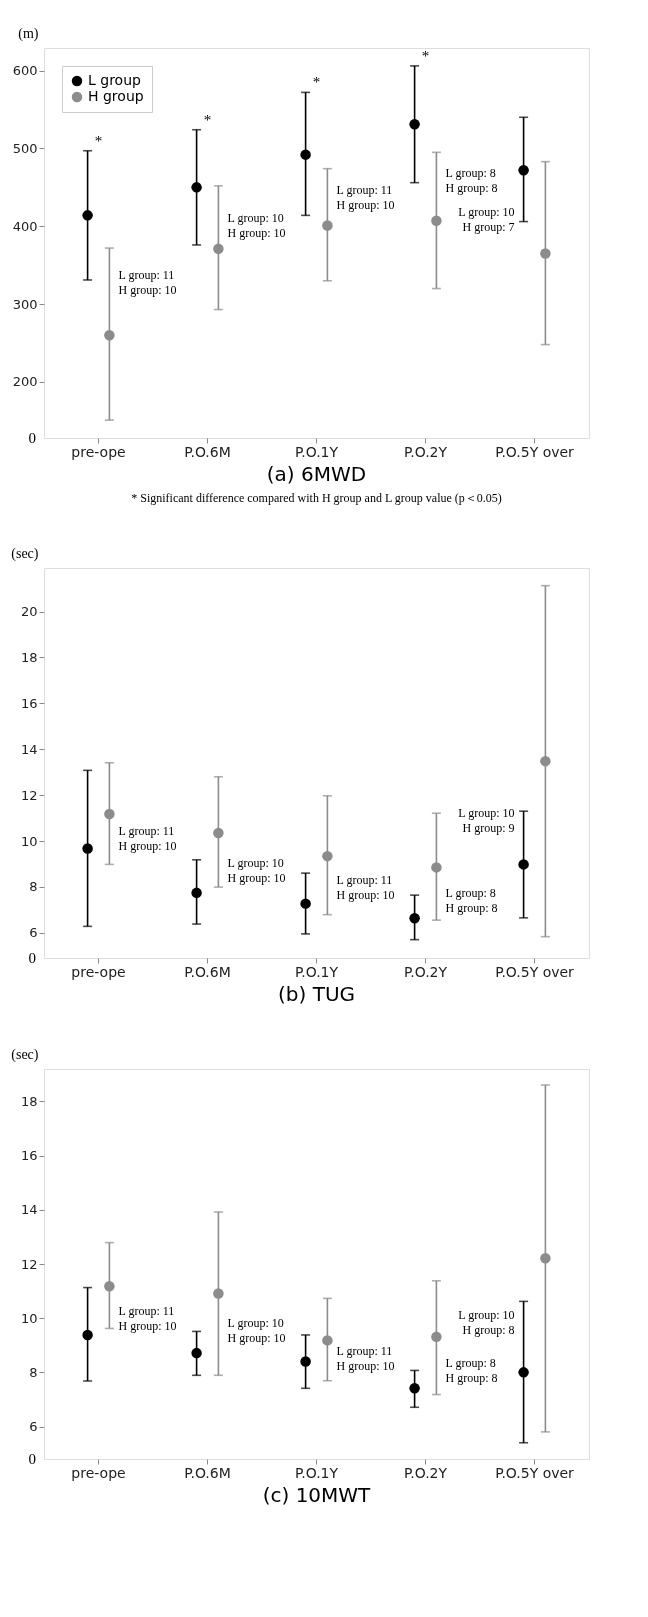  What do you see at coordinates (316, 994) in the screenshot?
I see `text: (b) TUG` at bounding box center [316, 994].